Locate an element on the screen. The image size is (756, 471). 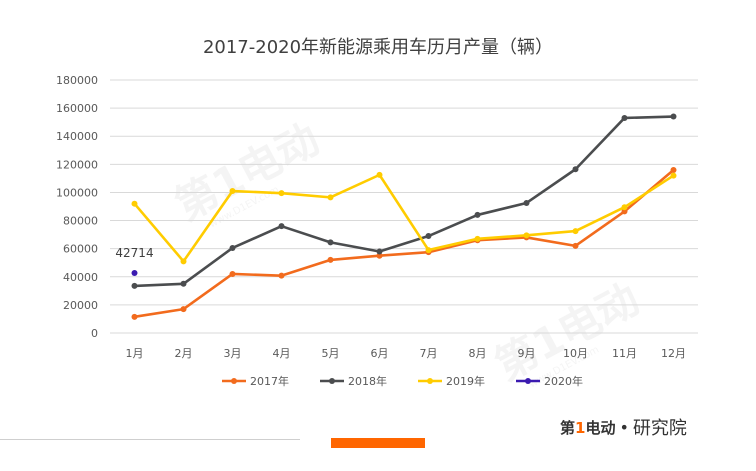
y-tick-label: 180000 is located at coordinates (77, 80).